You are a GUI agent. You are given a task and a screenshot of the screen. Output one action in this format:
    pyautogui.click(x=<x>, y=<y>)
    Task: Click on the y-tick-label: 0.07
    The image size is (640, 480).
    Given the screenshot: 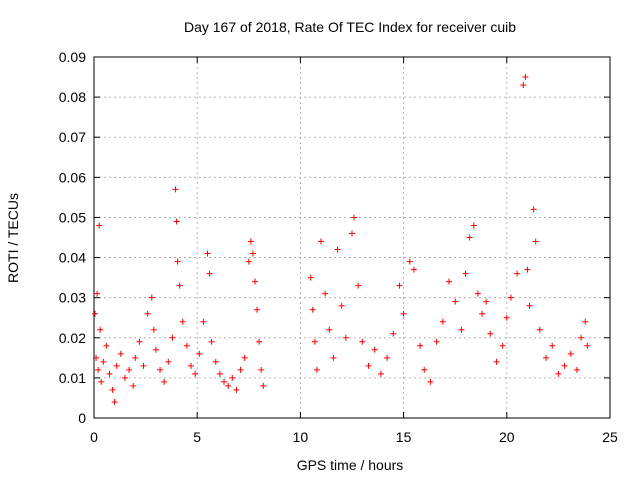 What is the action you would take?
    pyautogui.click(x=72, y=137)
    